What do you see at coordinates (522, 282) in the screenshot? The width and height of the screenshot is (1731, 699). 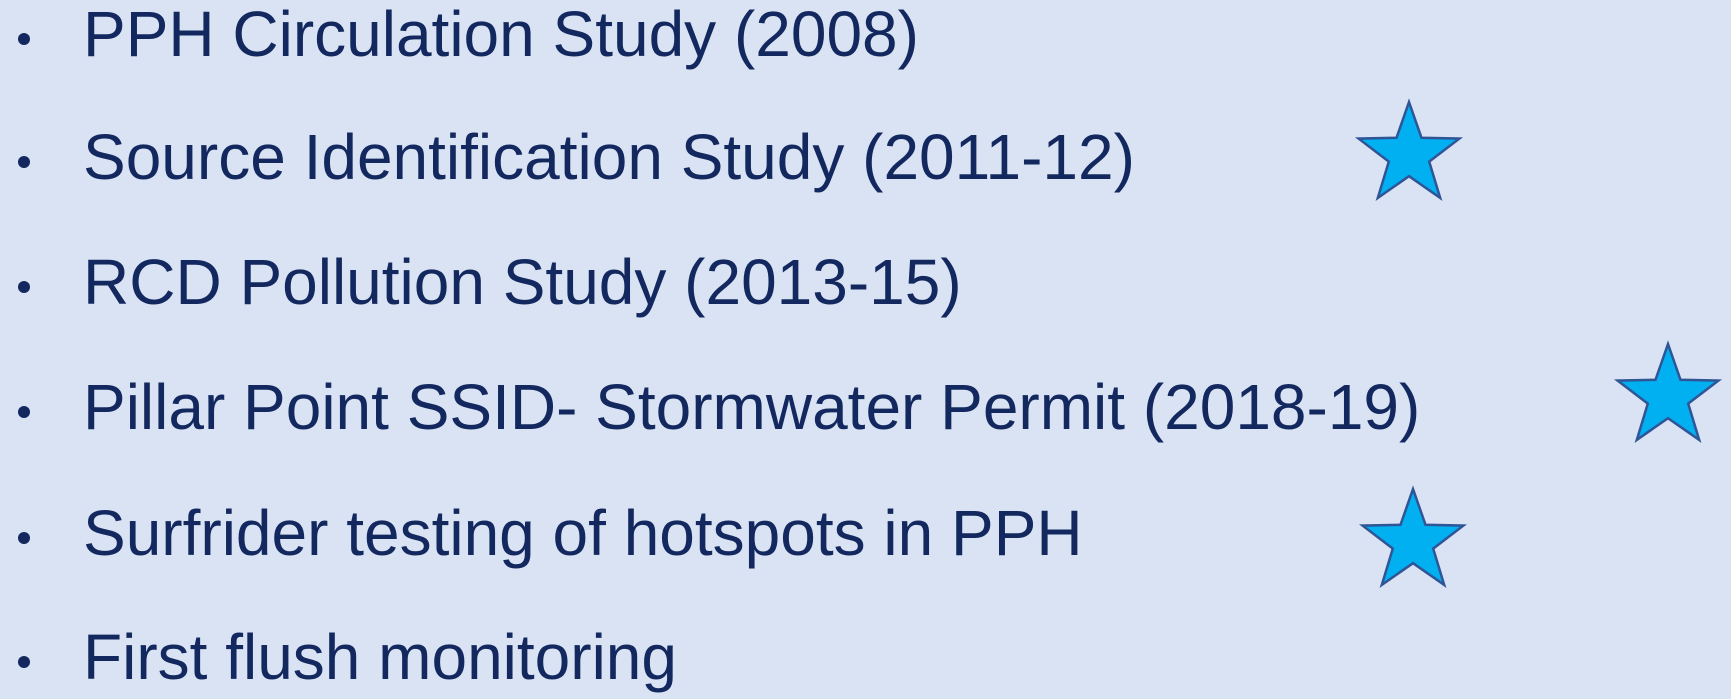 I see `item-text: RCD Pollution Study (2013-15)` at bounding box center [522, 282].